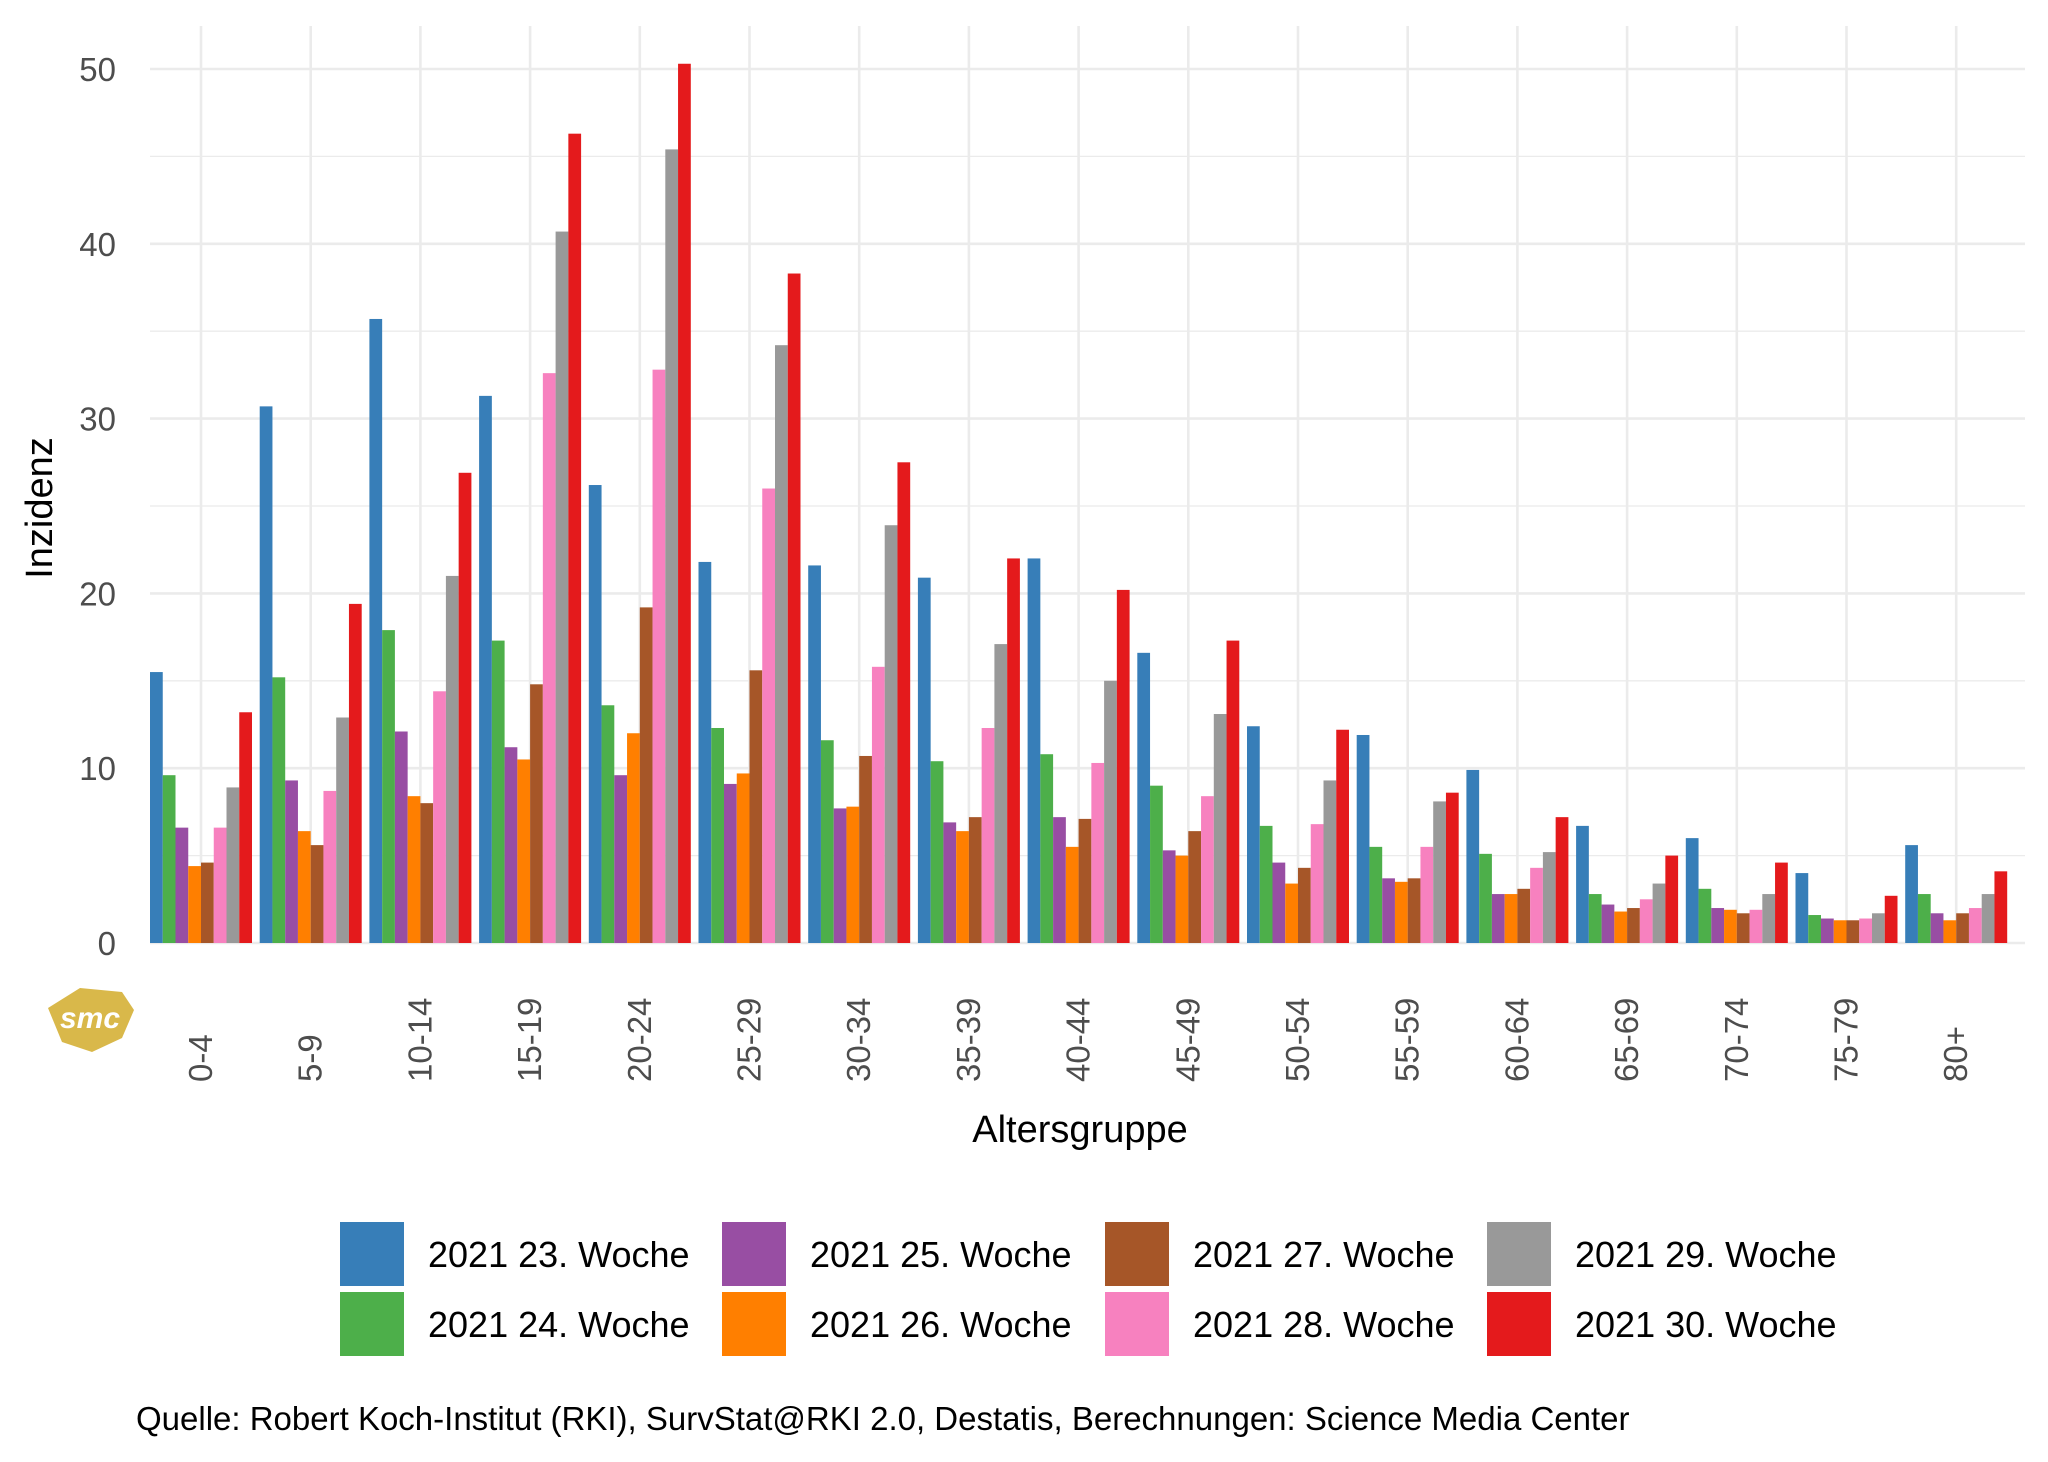 Image resolution: width=2048 pixels, height=1462 pixels. I want to click on legend-label: 2021 25. Woche, so click(941, 1254).